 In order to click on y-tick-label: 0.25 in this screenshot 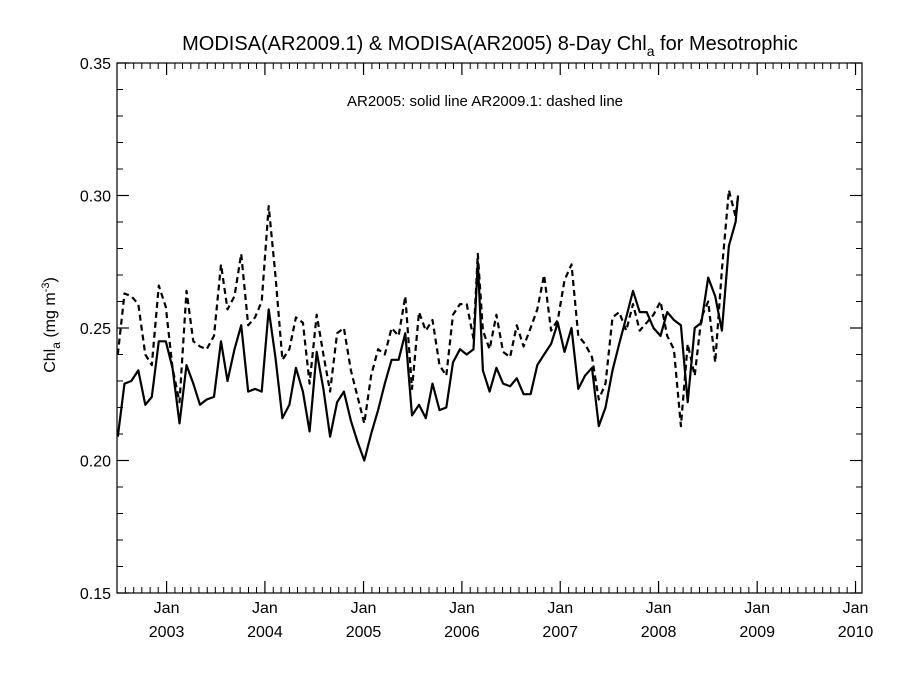, I will do `click(95, 329)`.